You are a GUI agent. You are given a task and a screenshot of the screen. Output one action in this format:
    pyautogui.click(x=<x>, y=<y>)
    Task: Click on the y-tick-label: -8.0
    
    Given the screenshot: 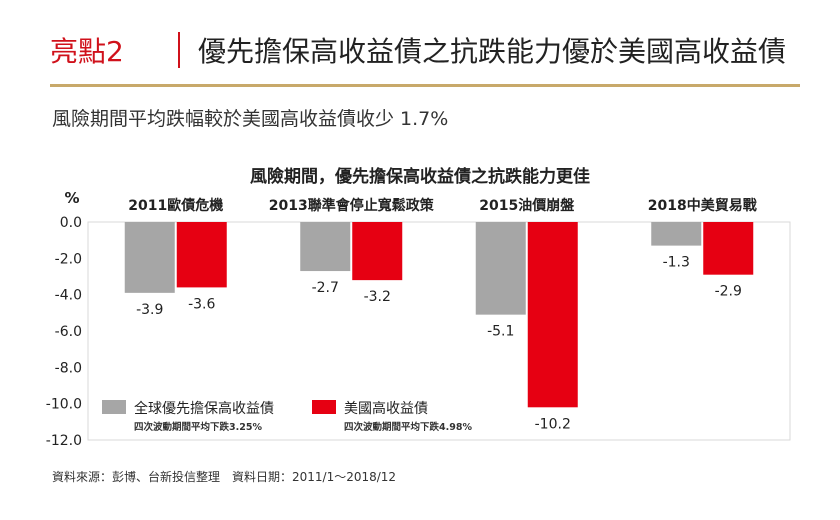 What is the action you would take?
    pyautogui.click(x=68, y=368)
    